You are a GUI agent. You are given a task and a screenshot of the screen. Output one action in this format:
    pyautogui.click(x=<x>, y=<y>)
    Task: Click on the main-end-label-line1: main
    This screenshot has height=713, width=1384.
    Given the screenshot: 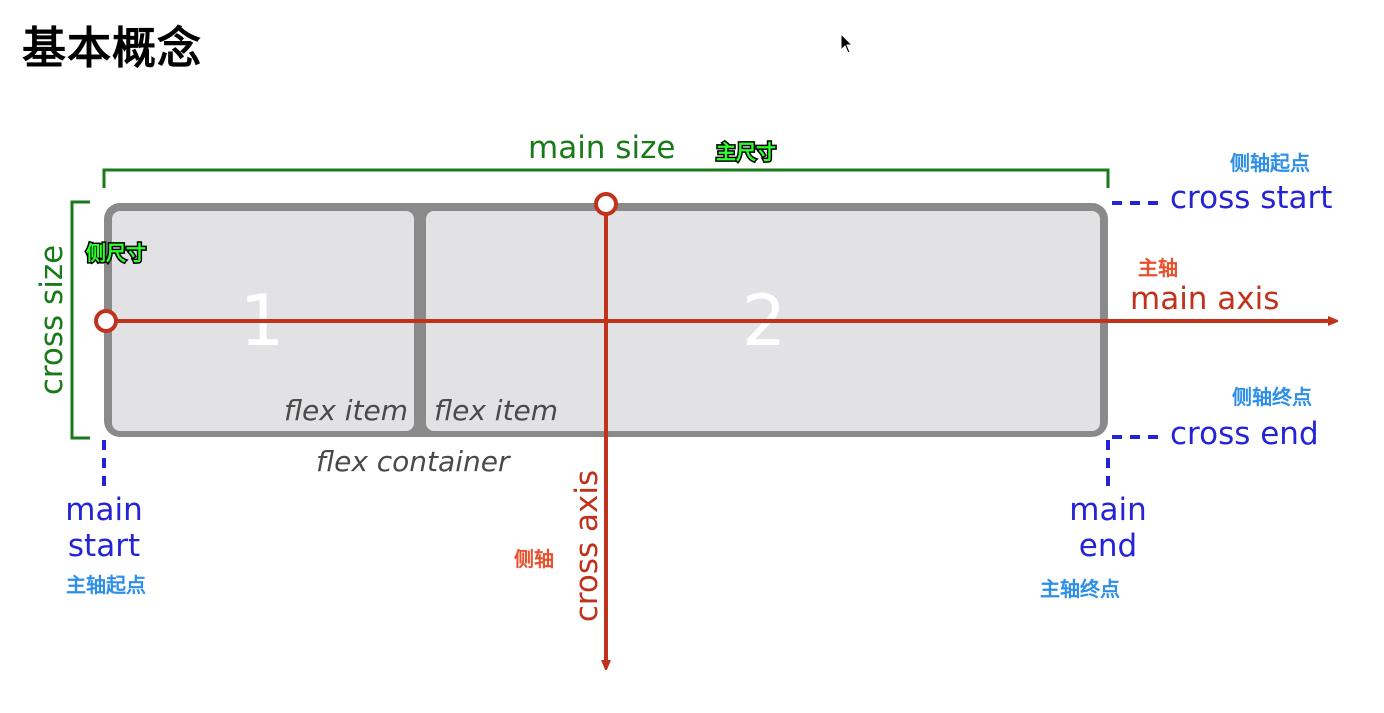 What is the action you would take?
    pyautogui.click(x=1107, y=510)
    